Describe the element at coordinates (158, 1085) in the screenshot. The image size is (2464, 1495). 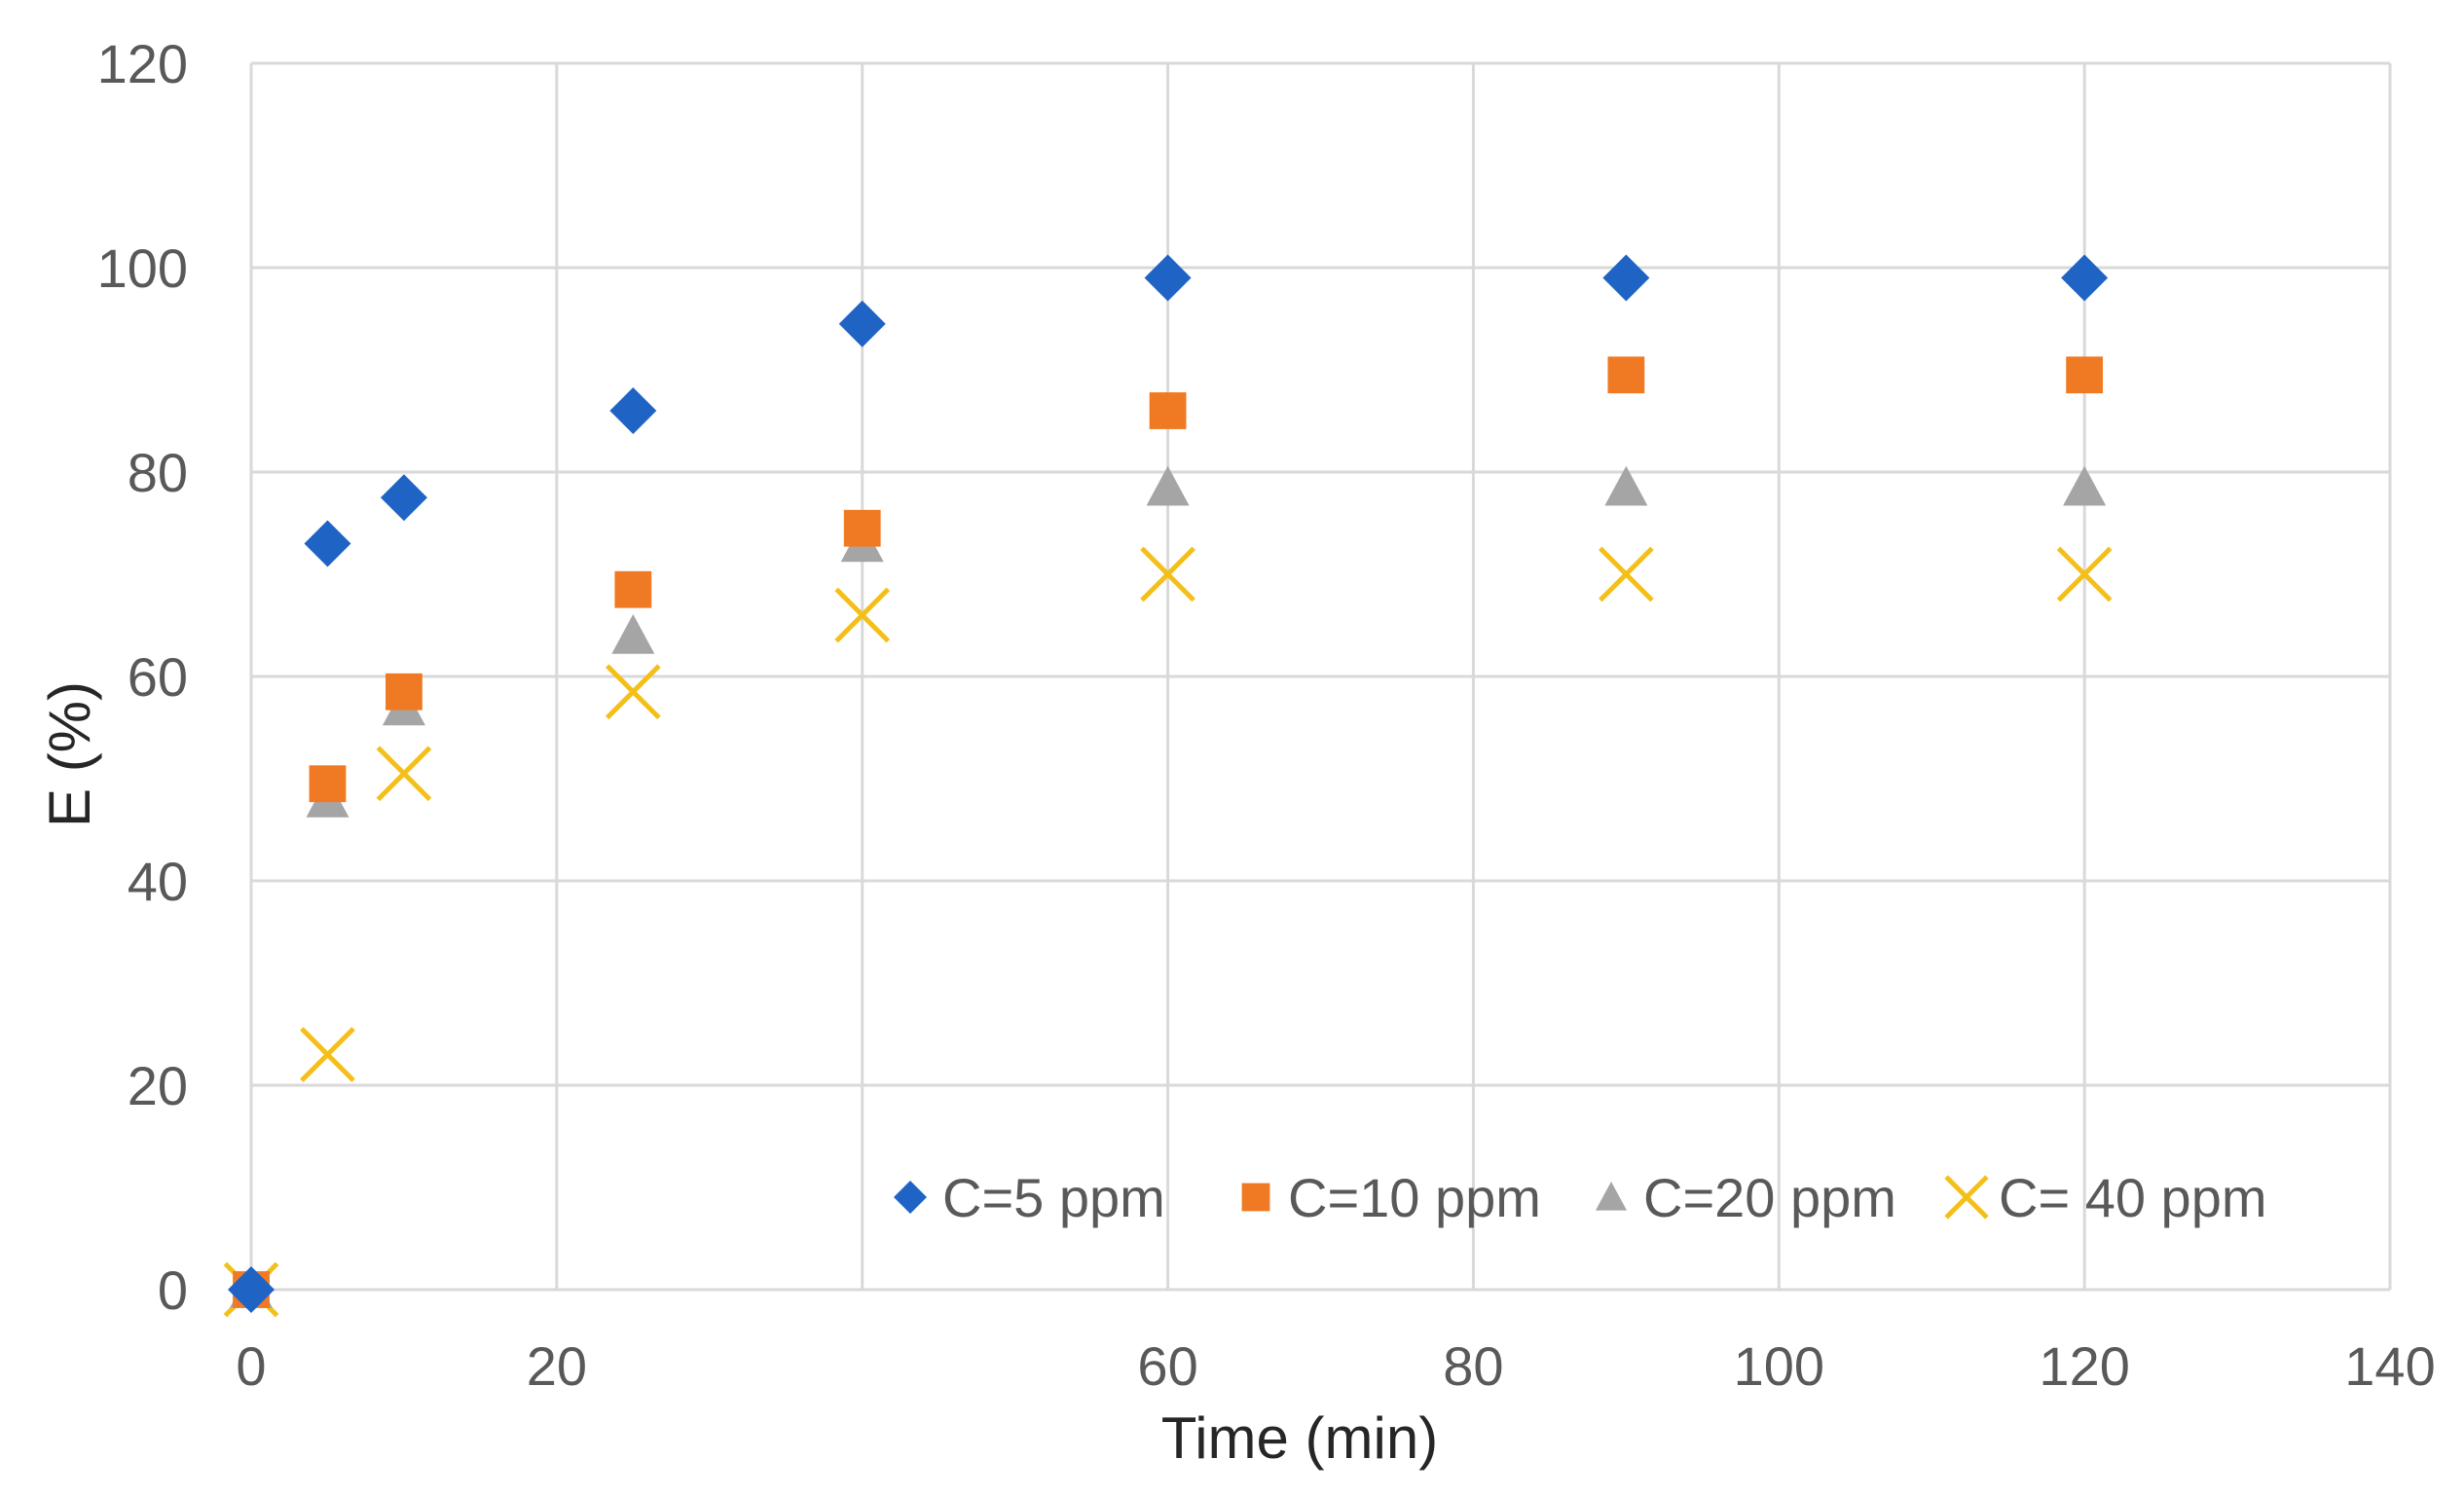
I see `y-tick-label: 20` at that location.